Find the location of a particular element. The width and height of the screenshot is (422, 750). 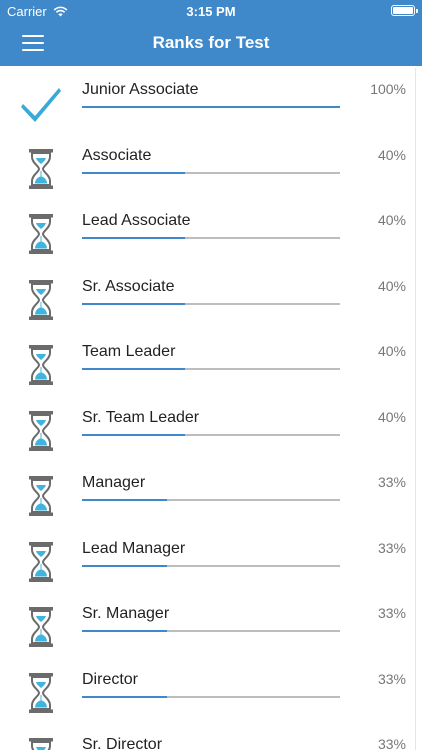

rank-title: Sr. Team Leader is located at coordinates (141, 417).